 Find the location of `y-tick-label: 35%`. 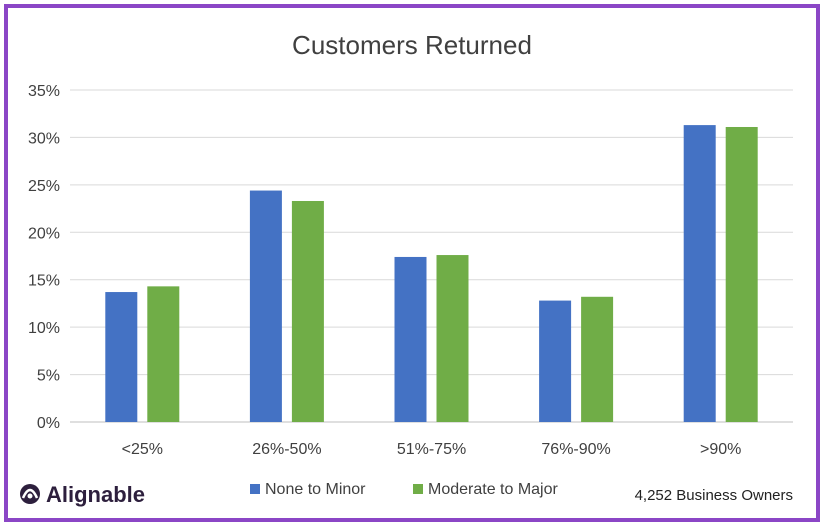

y-tick-label: 35% is located at coordinates (44, 91).